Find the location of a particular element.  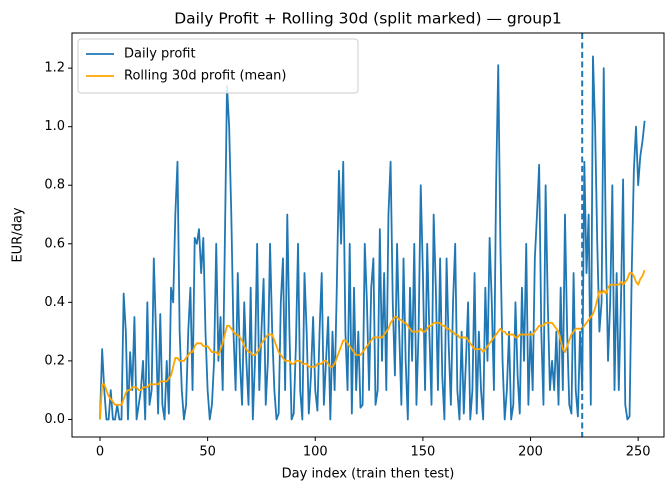

y-tick-label: 0.8 is located at coordinates (54, 185).